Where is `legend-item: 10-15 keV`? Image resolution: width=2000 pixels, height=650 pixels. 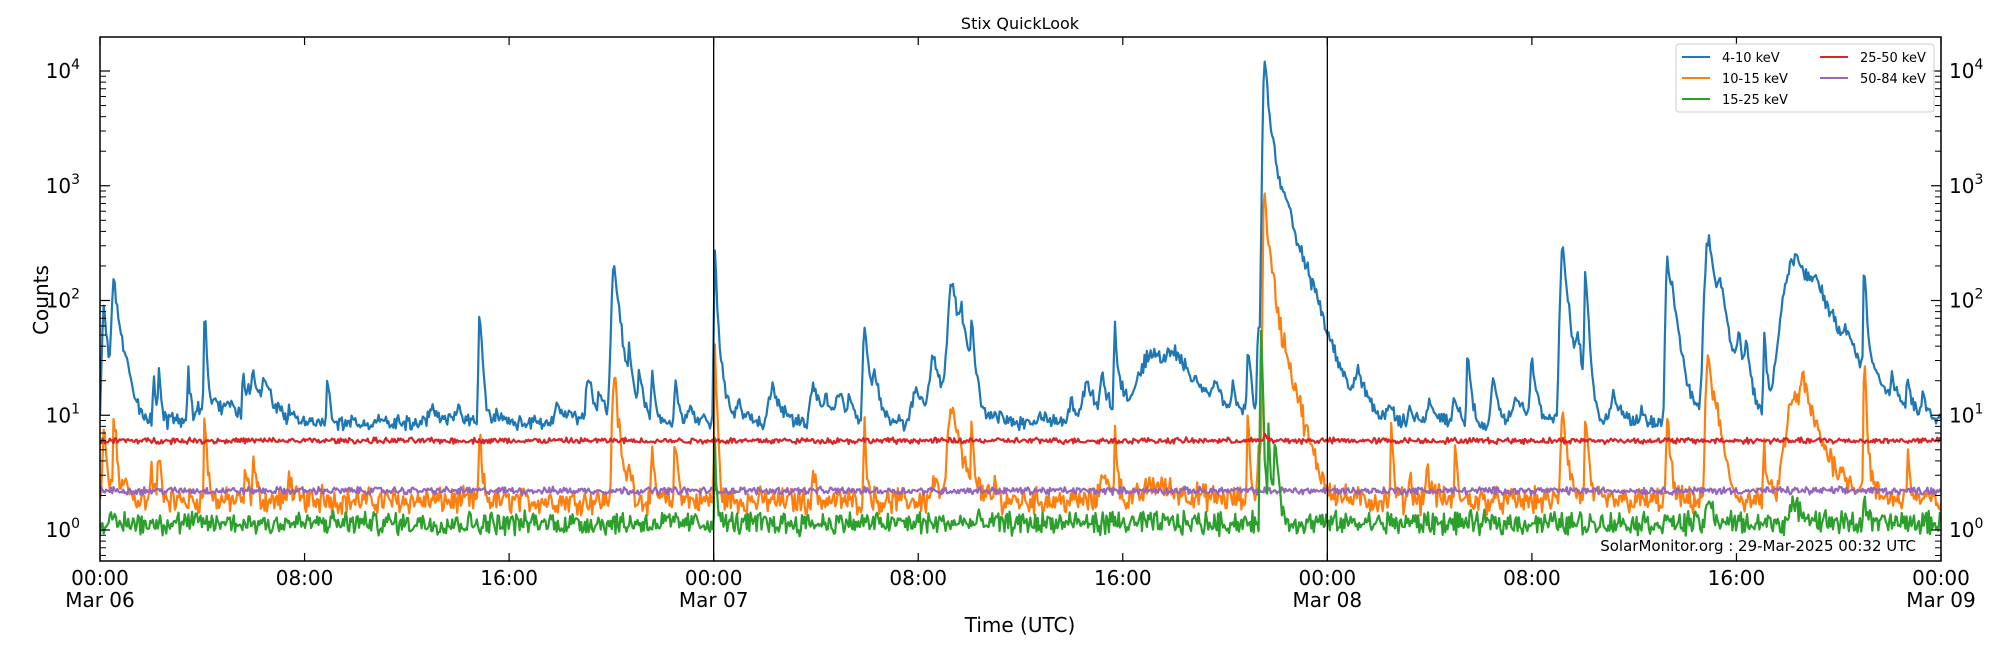 legend-item: 10-15 keV is located at coordinates (1735, 79).